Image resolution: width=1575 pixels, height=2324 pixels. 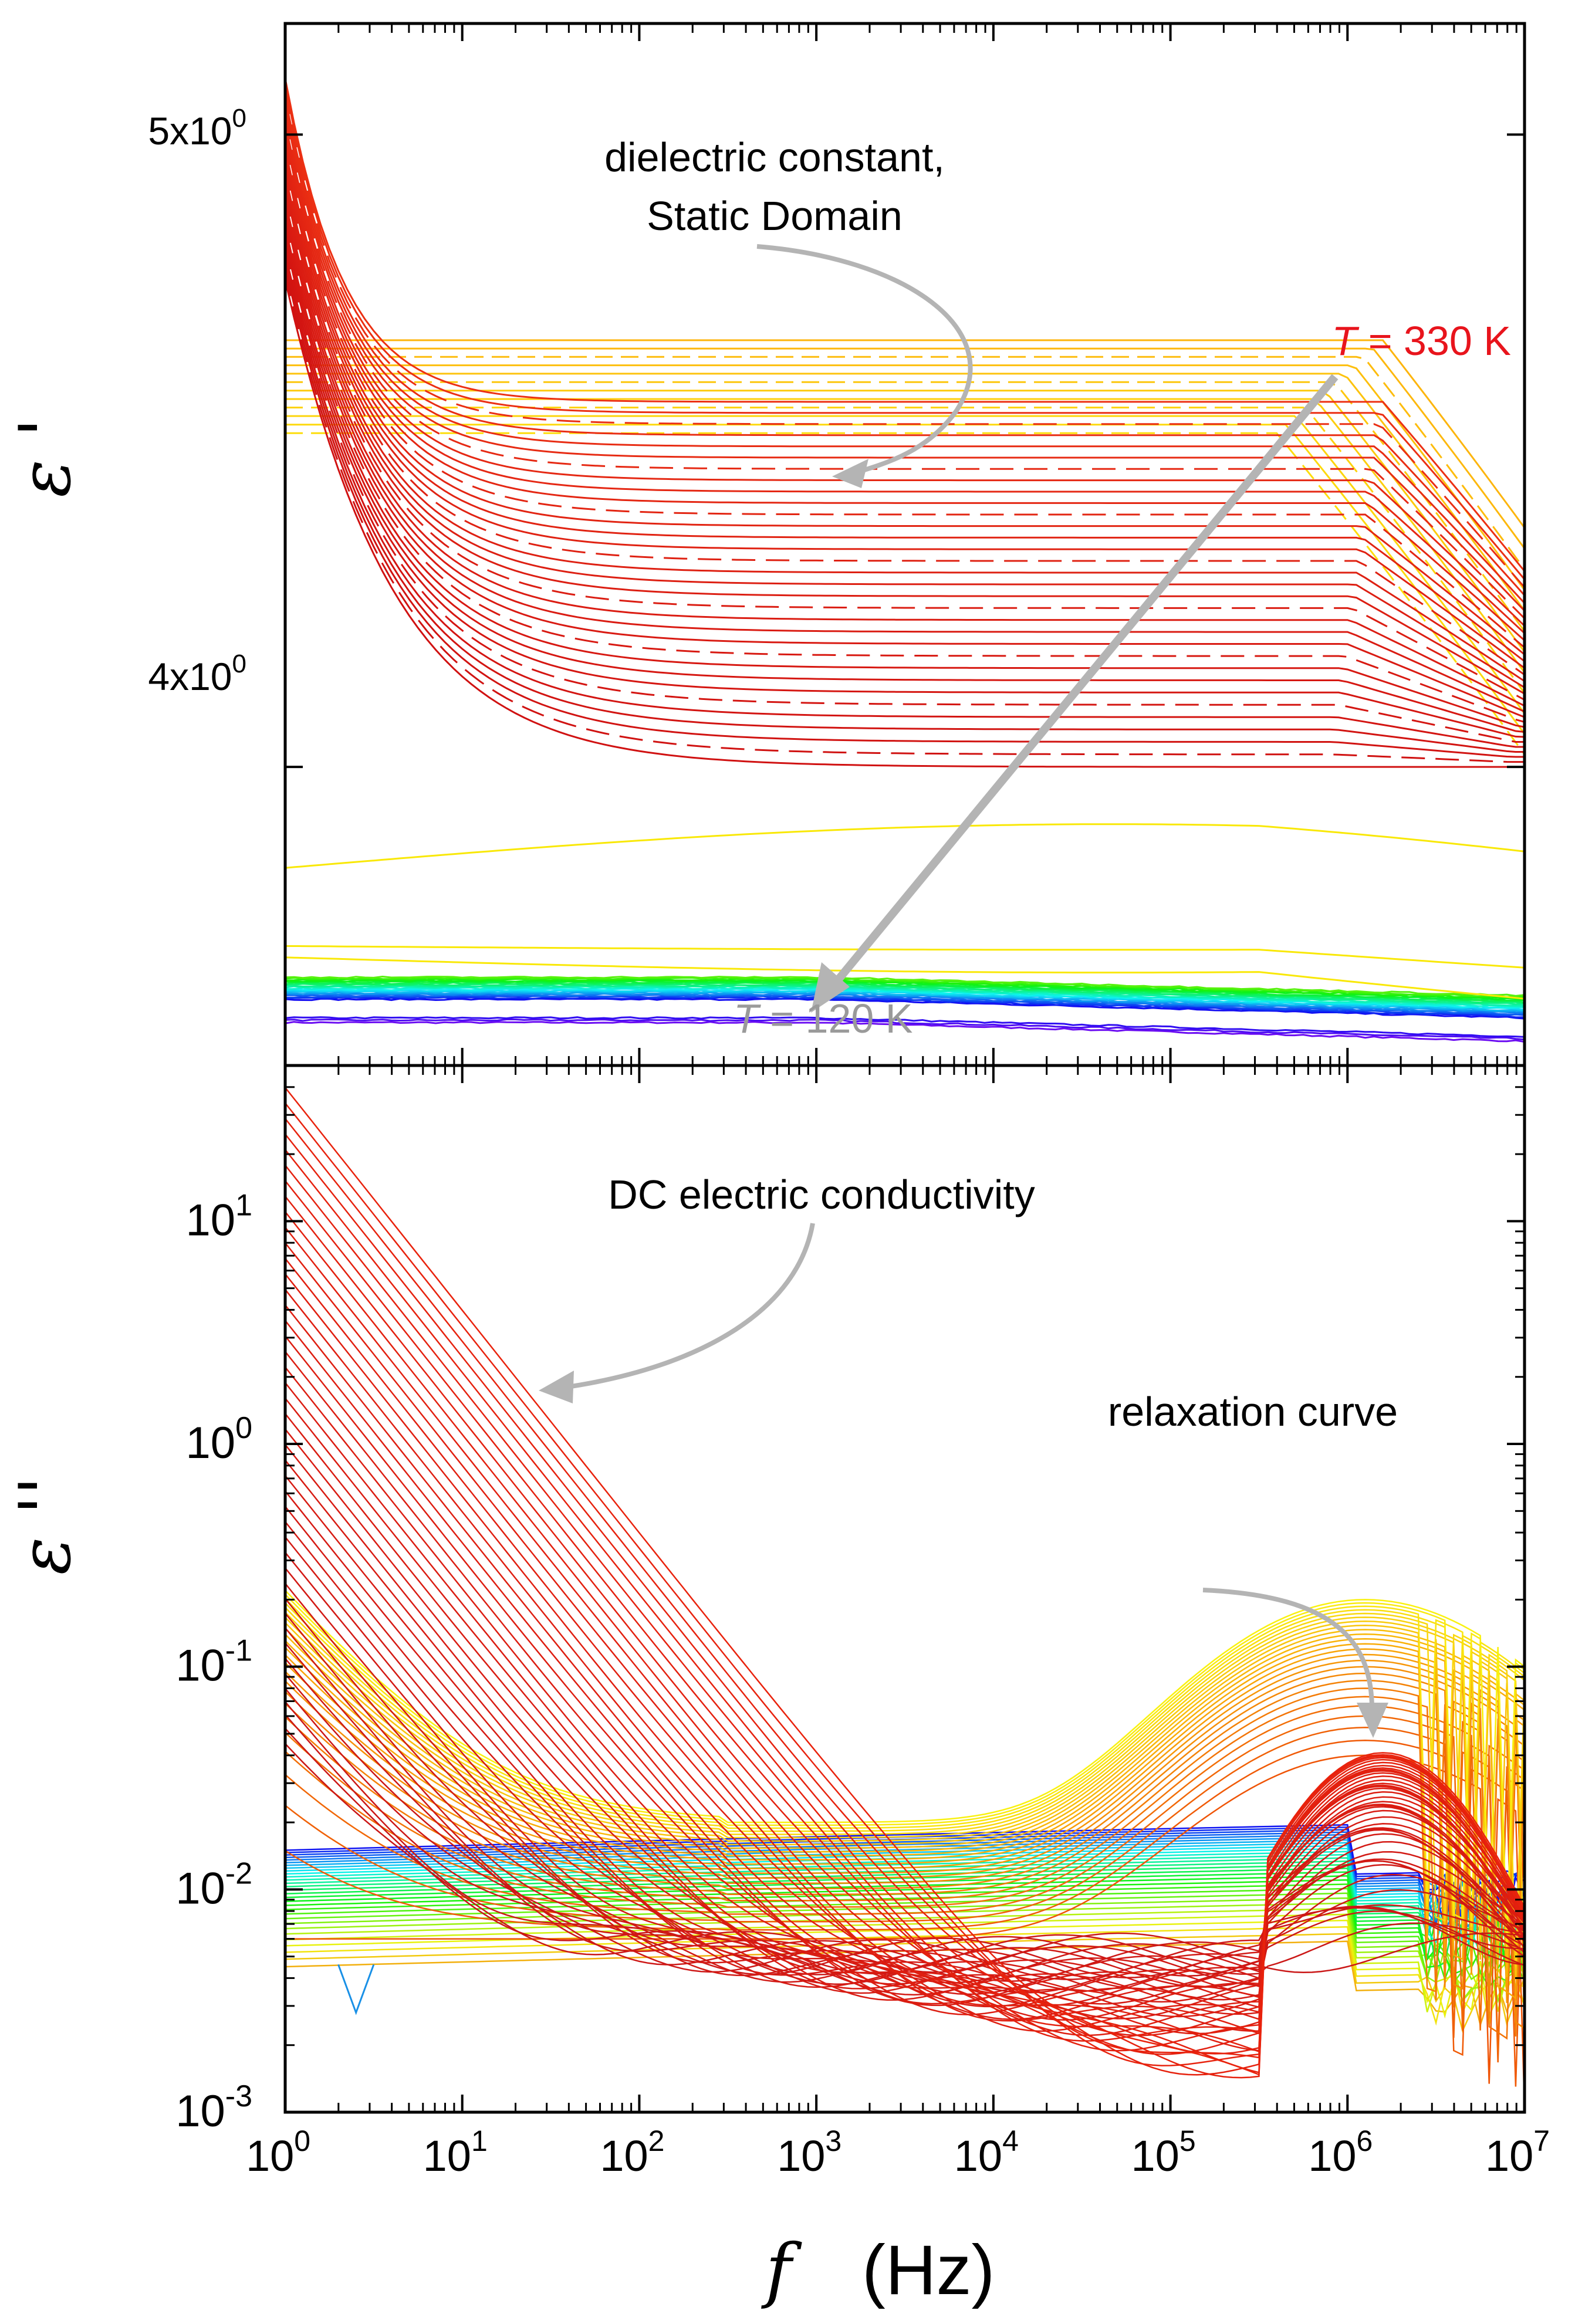 I want to click on bottom-xtick-label: 10⁴, so click(x=986, y=2152).